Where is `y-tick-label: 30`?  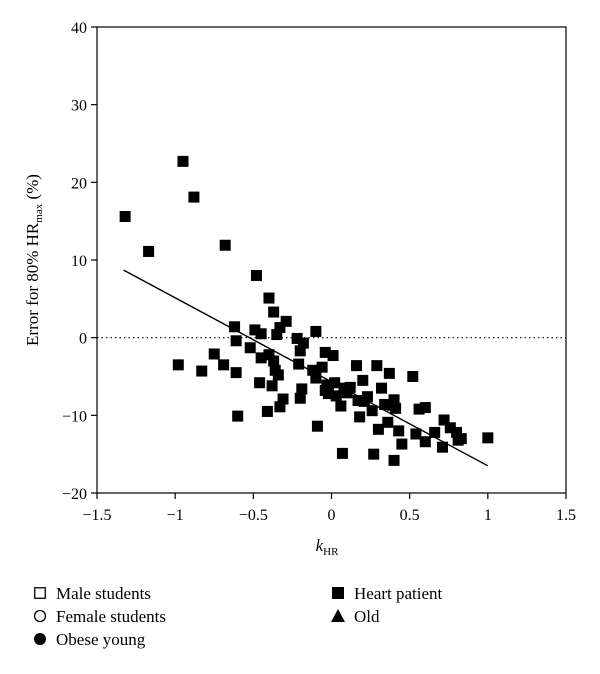
y-tick-label: 30 is located at coordinates (79, 106).